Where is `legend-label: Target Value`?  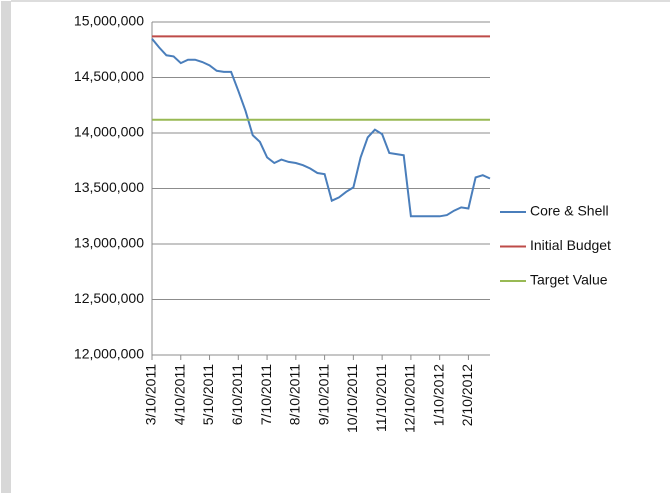
legend-label: Target Value is located at coordinates (569, 280).